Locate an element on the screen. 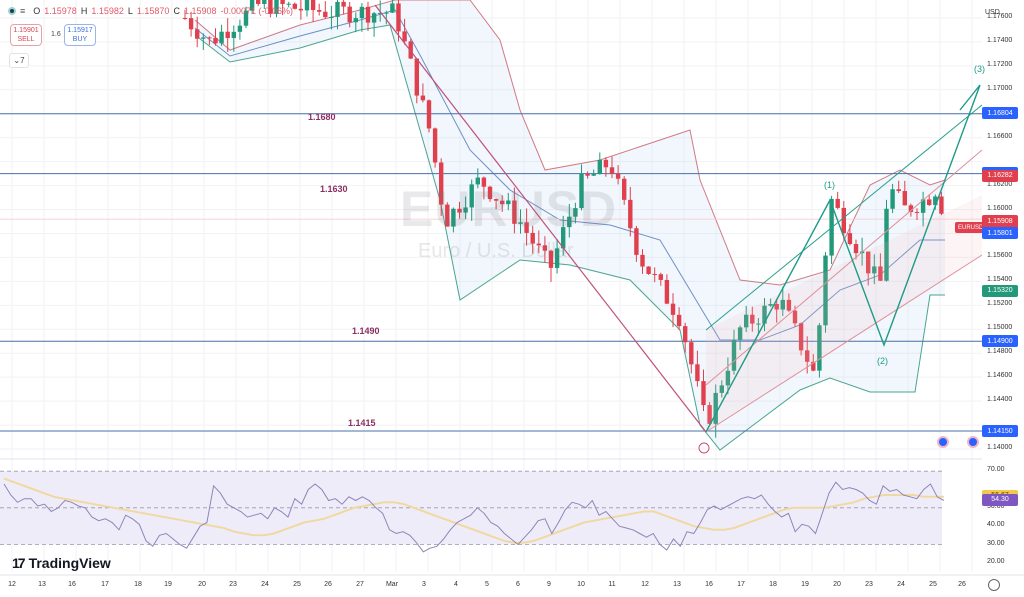  level-label-1630: 1.1630 is located at coordinates (334, 189).